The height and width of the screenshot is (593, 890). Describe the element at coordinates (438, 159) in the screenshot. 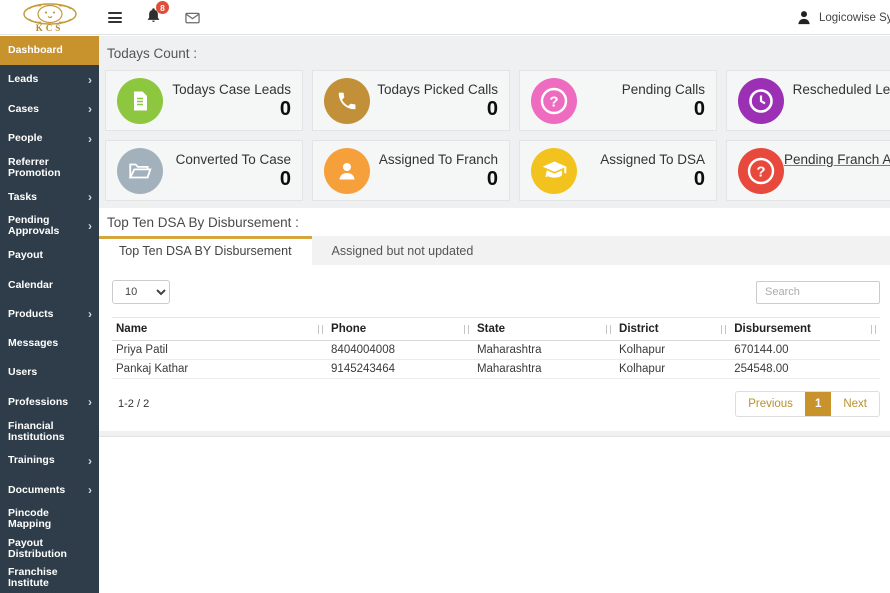

I see `card-title: Assigned To Franch` at that location.